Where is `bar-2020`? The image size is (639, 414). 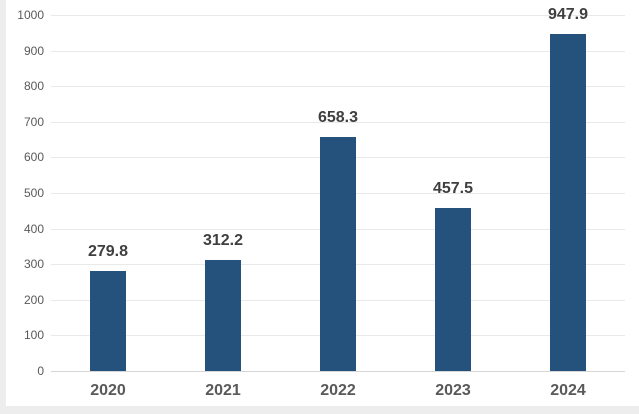
bar-2020 is located at coordinates (108, 321).